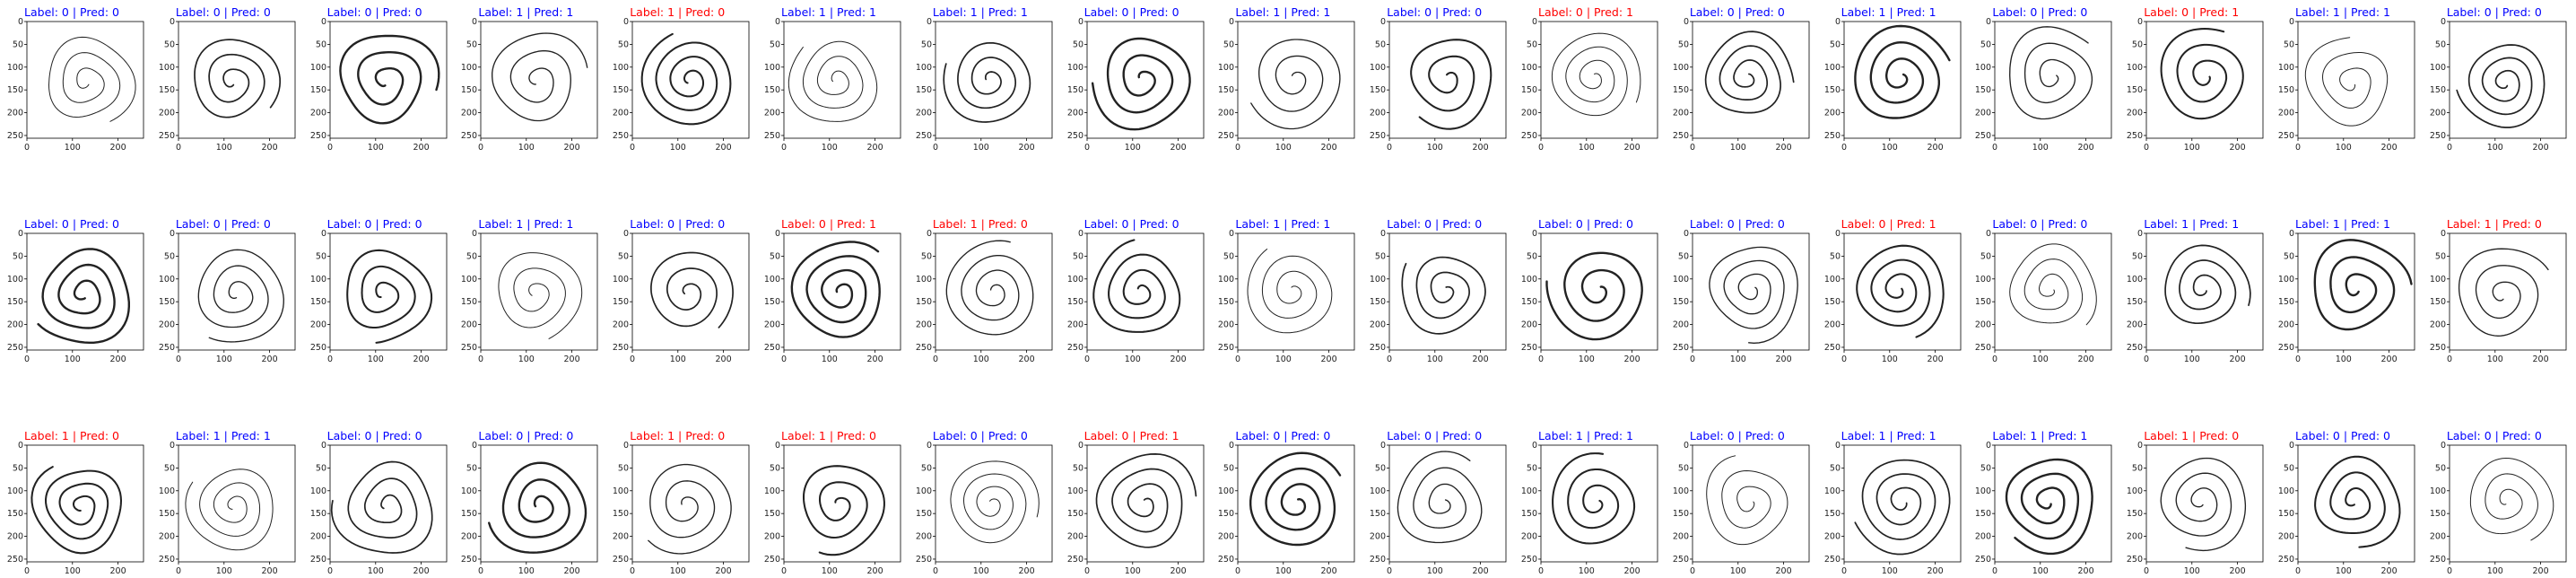 Image resolution: width=2576 pixels, height=578 pixels. I want to click on subplot-panel: Label: 0 | Pred: 1 0 50 100 150 200 250 0 100 200, so click(1589, 79).